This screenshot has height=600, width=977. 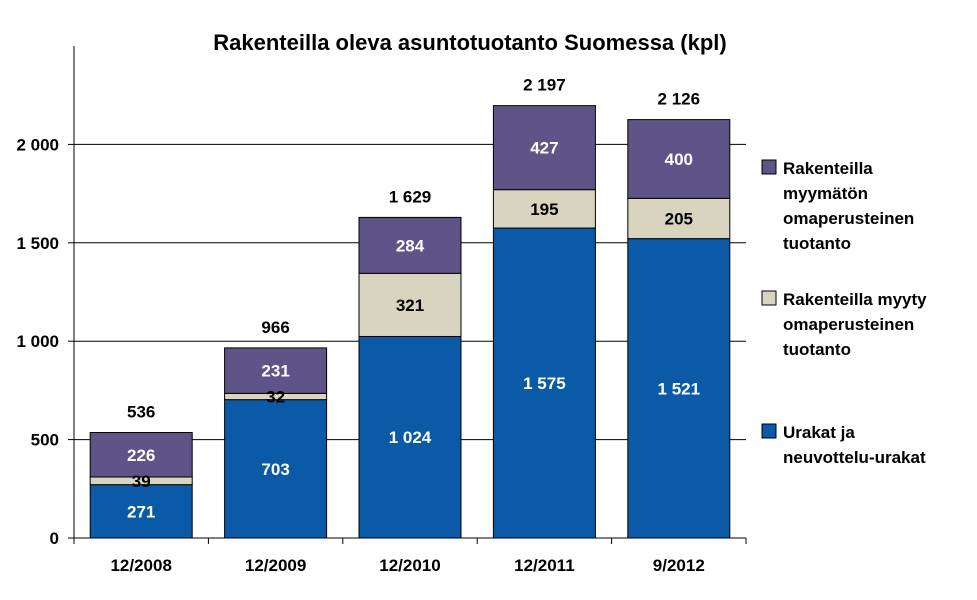 What do you see at coordinates (828, 168) in the screenshot?
I see `legend-label: Rakenteilla` at bounding box center [828, 168].